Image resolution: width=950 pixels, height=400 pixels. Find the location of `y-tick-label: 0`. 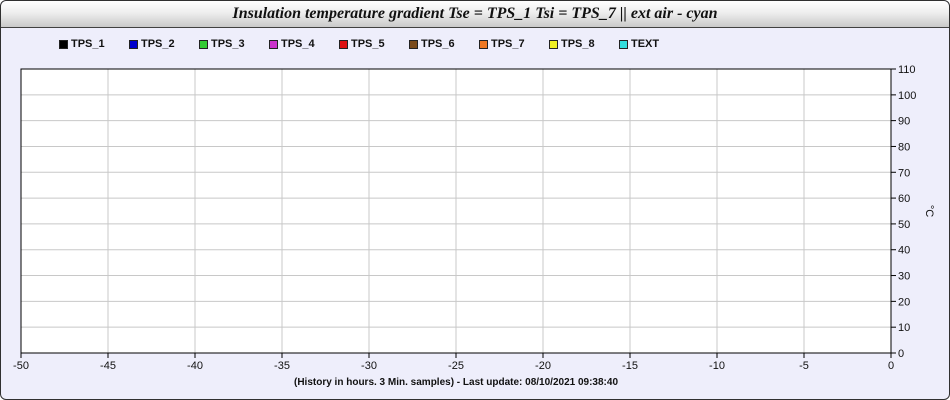

y-tick-label: 0 is located at coordinates (901, 354).